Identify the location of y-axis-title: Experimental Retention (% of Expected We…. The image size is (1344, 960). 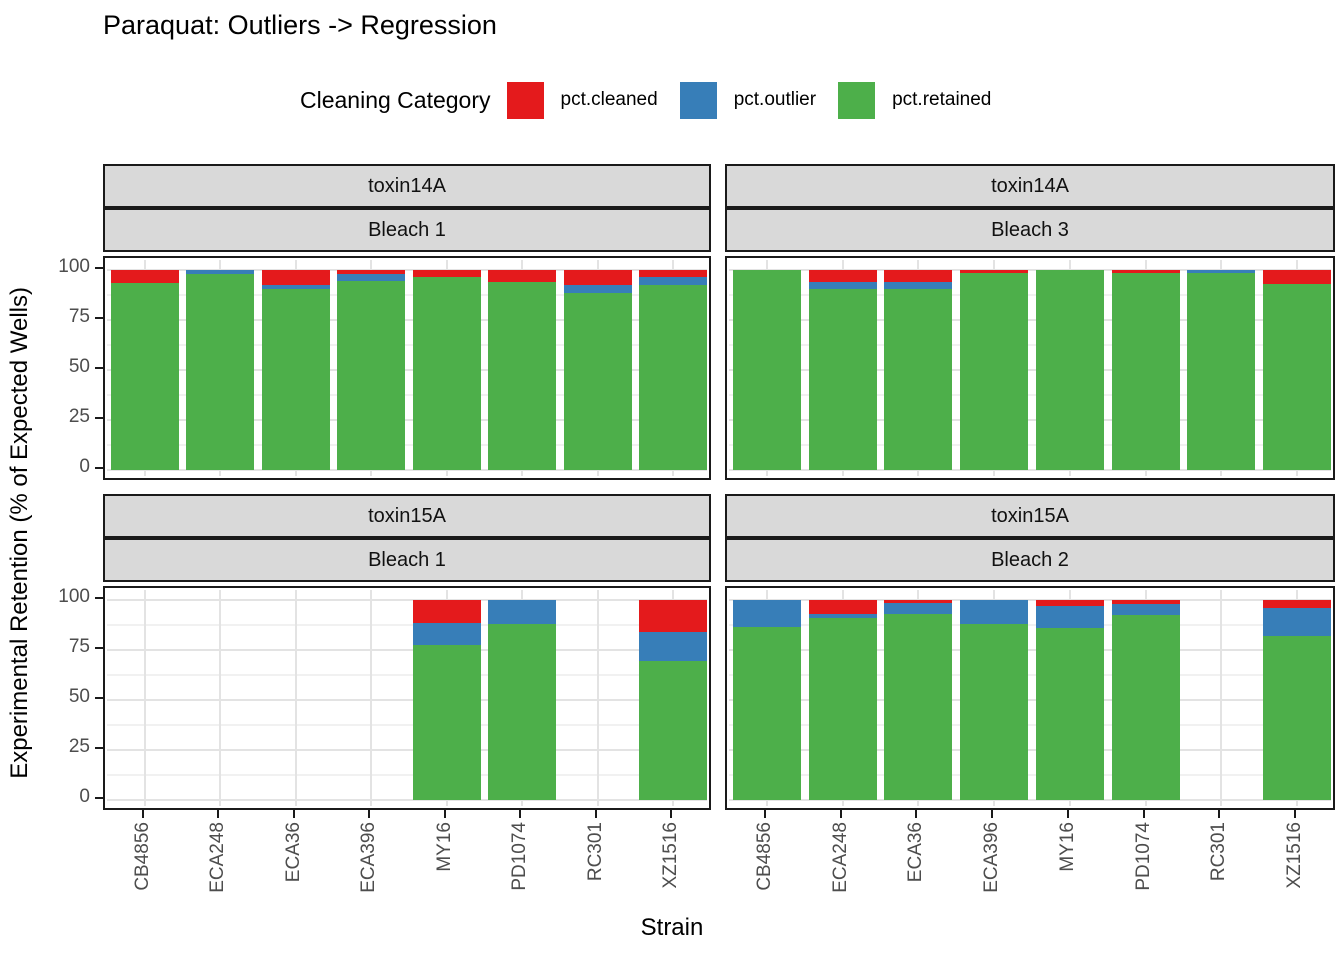
(20, 533).